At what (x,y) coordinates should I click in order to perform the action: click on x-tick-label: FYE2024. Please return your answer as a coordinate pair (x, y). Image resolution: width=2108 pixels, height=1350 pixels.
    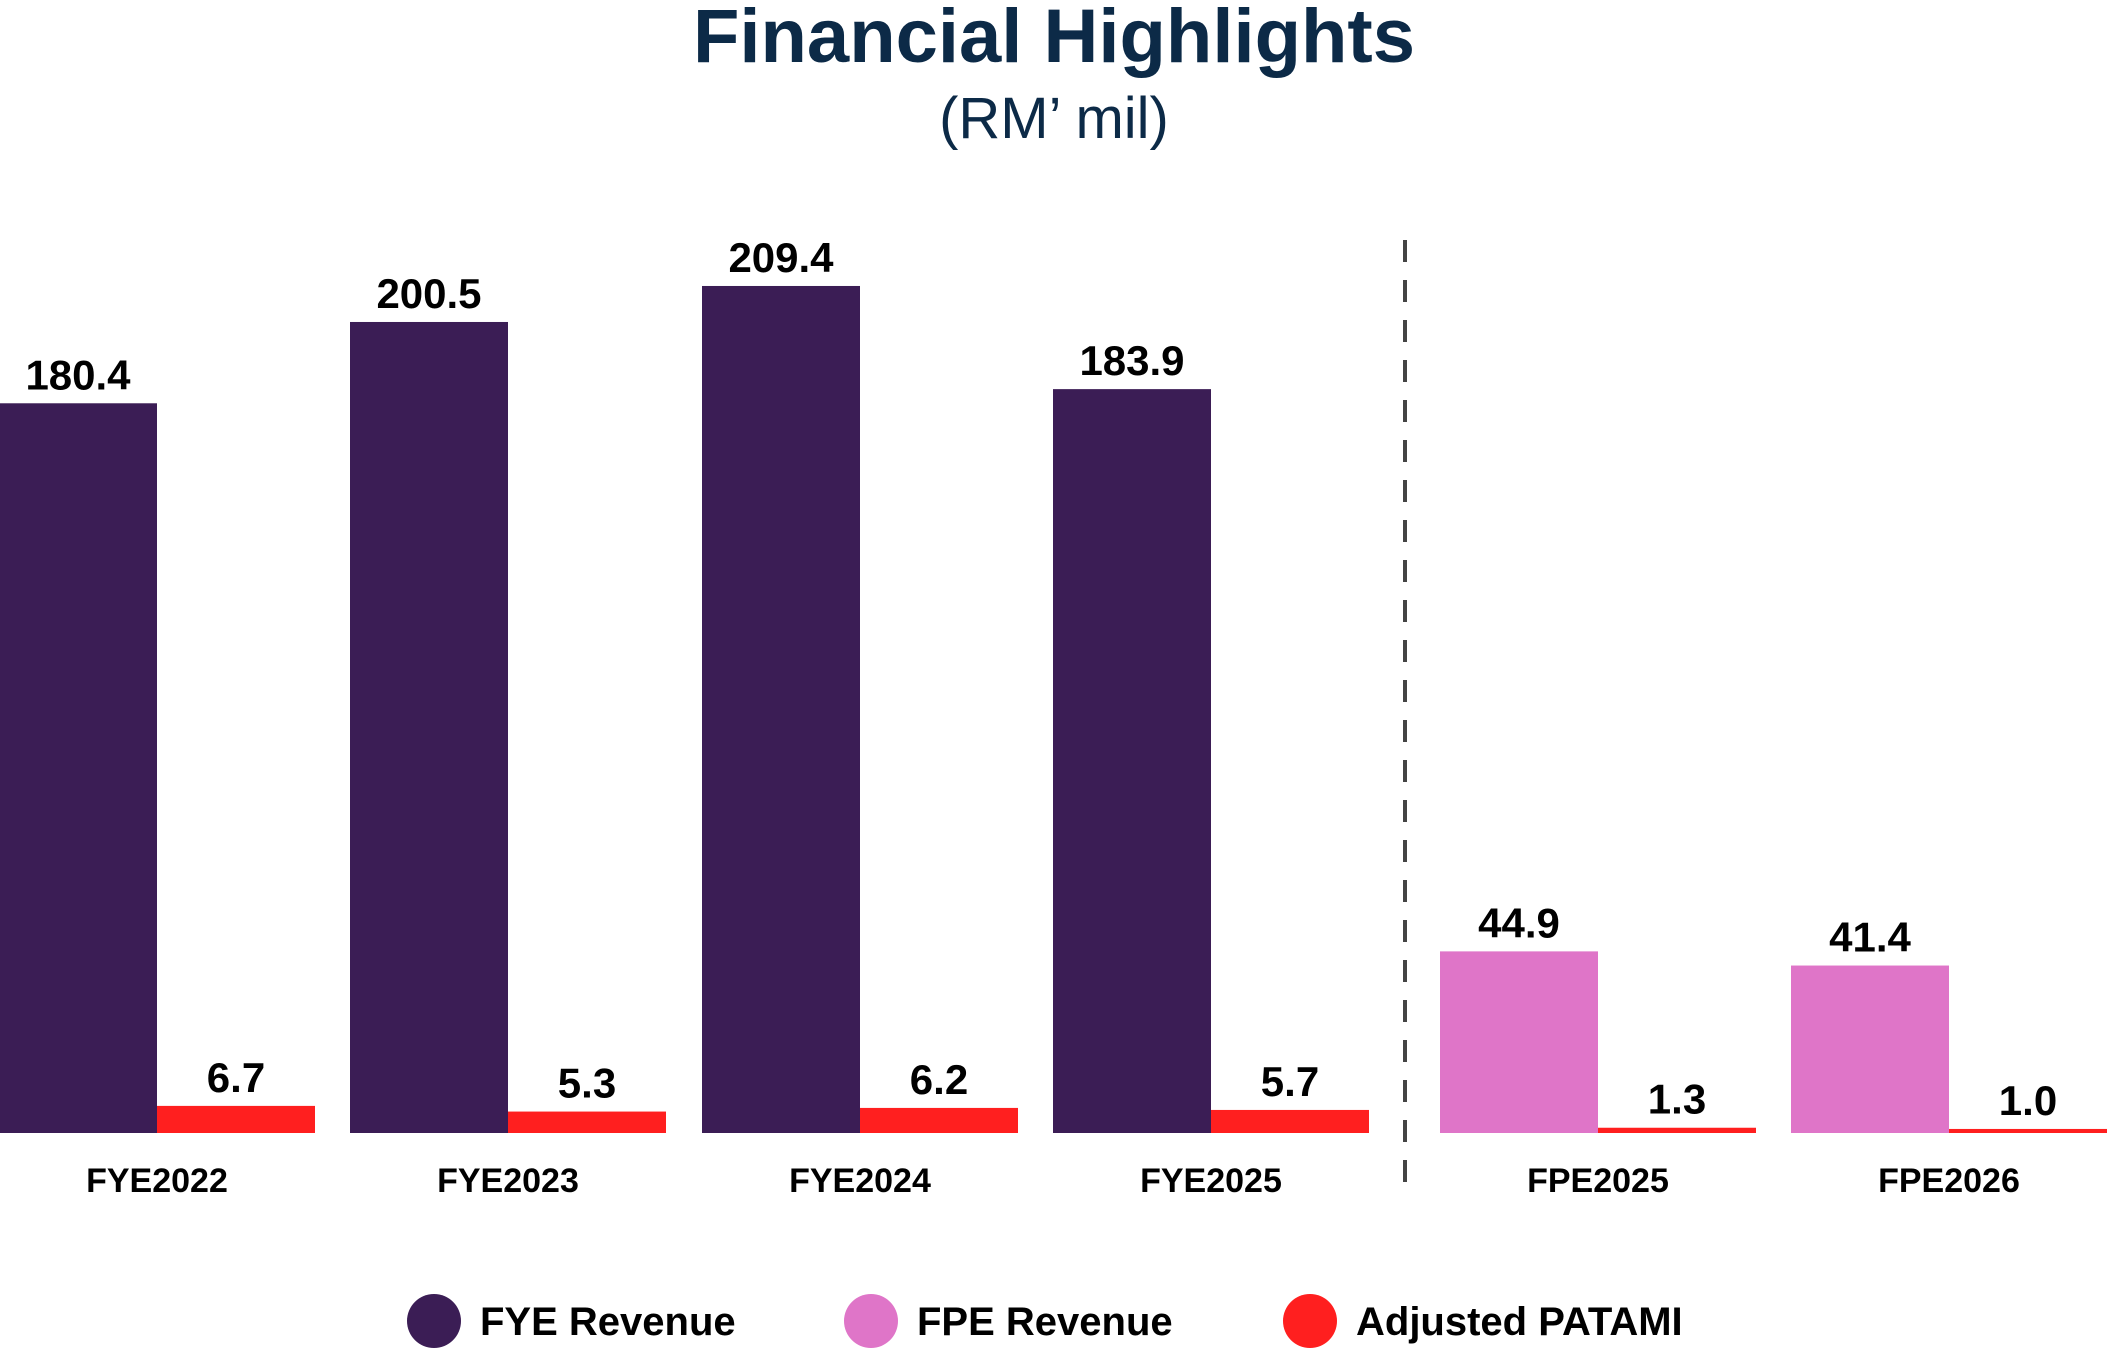
    Looking at the image, I should click on (860, 1181).